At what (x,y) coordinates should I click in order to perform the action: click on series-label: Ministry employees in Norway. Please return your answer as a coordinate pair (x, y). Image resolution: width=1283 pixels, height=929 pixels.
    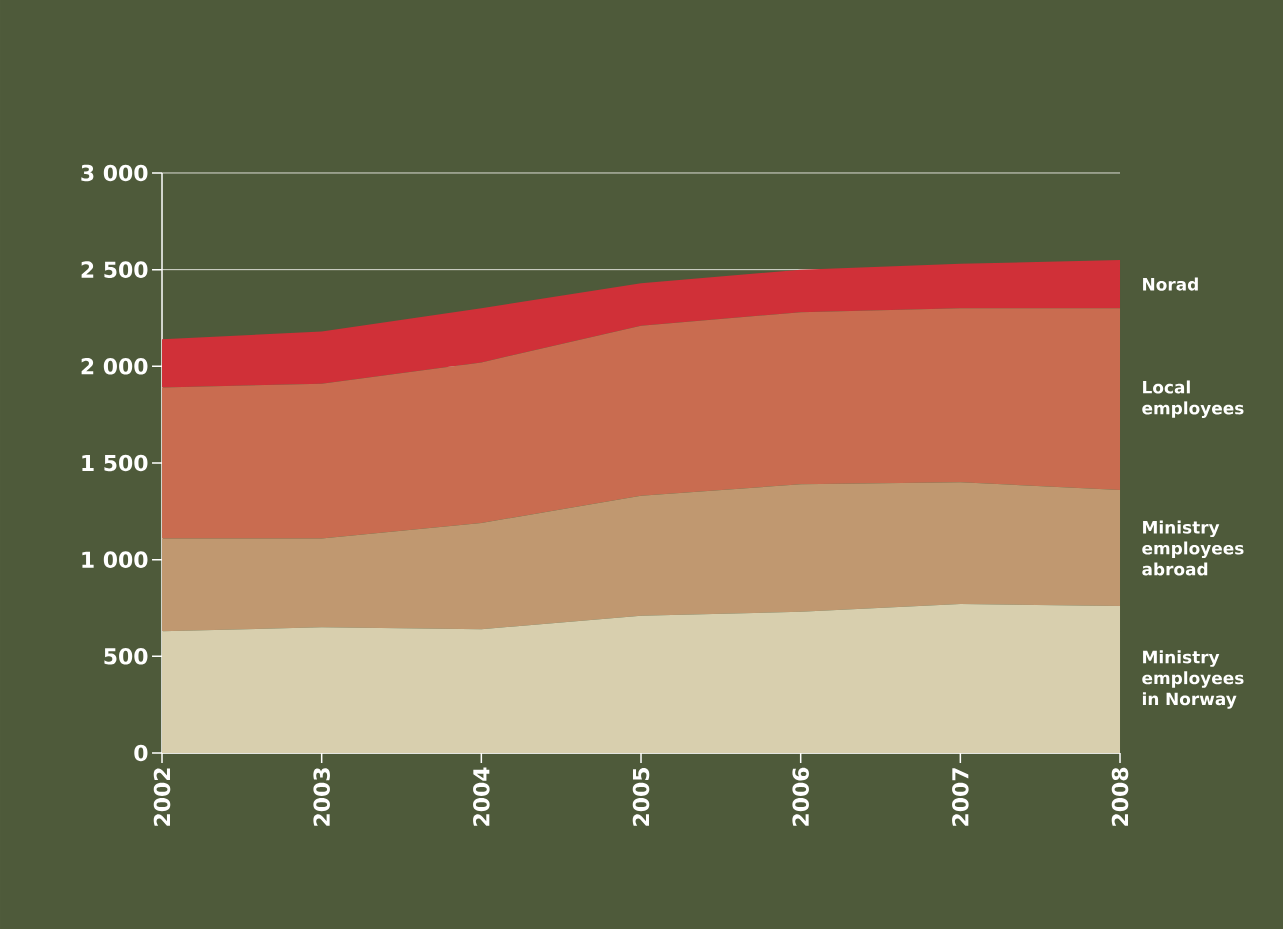
    Looking at the image, I should click on (1193, 679).